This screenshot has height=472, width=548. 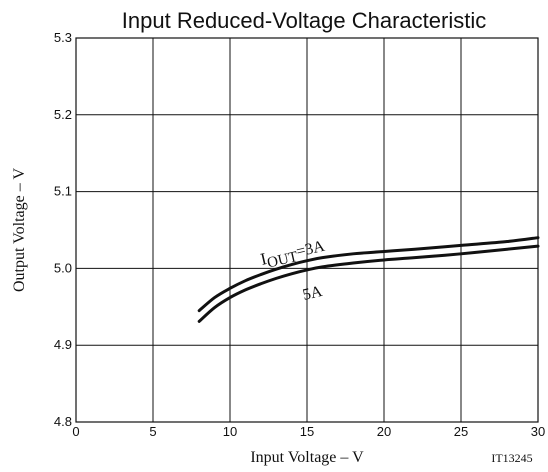 I want to click on y-tick-label: 5.0, so click(x=63, y=267).